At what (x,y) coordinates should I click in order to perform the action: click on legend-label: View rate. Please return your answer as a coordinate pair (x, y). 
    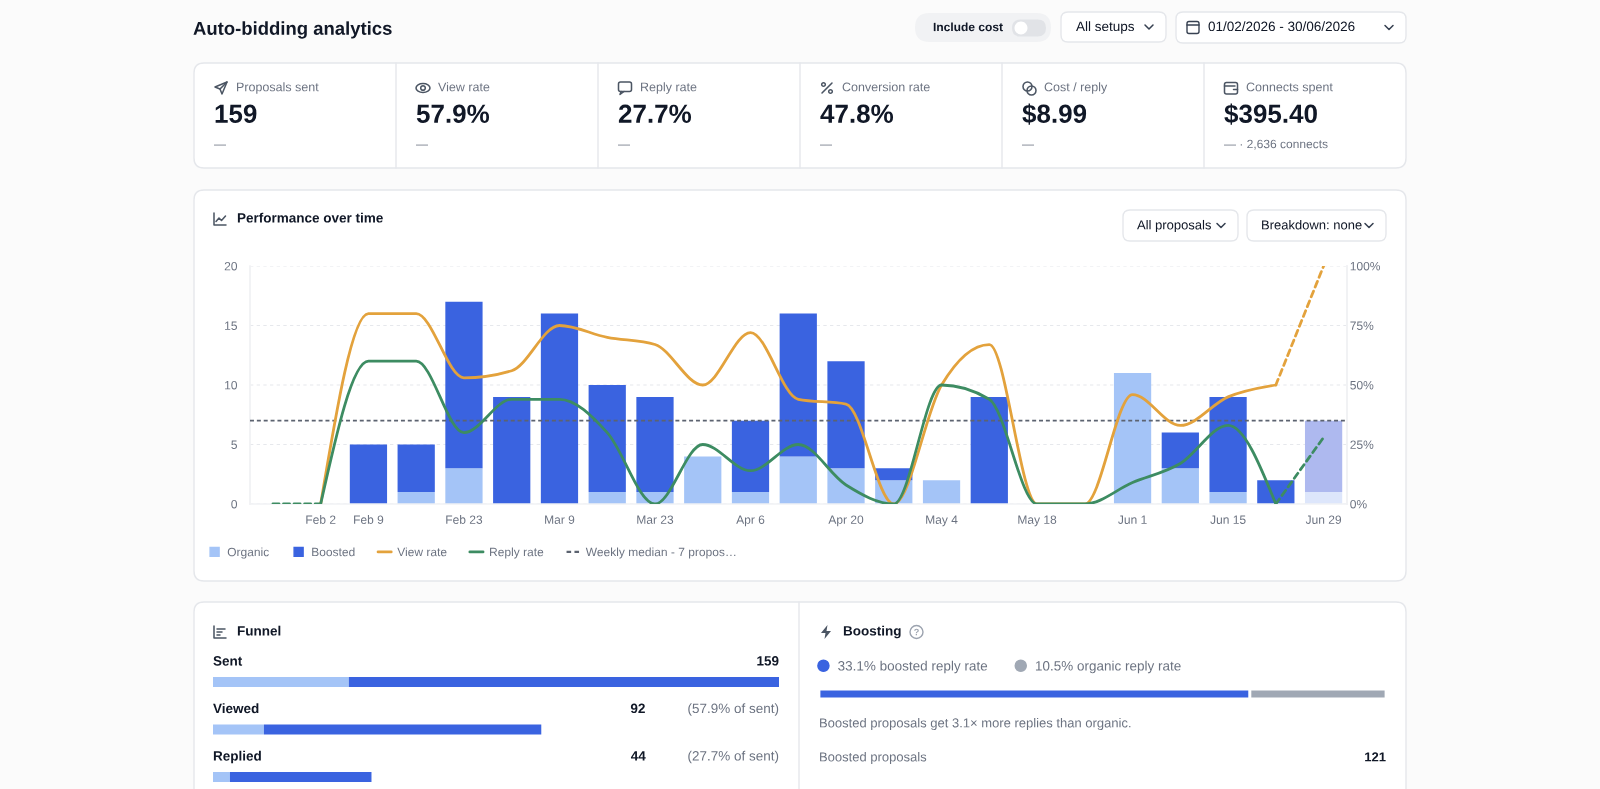
    Looking at the image, I should click on (422, 552).